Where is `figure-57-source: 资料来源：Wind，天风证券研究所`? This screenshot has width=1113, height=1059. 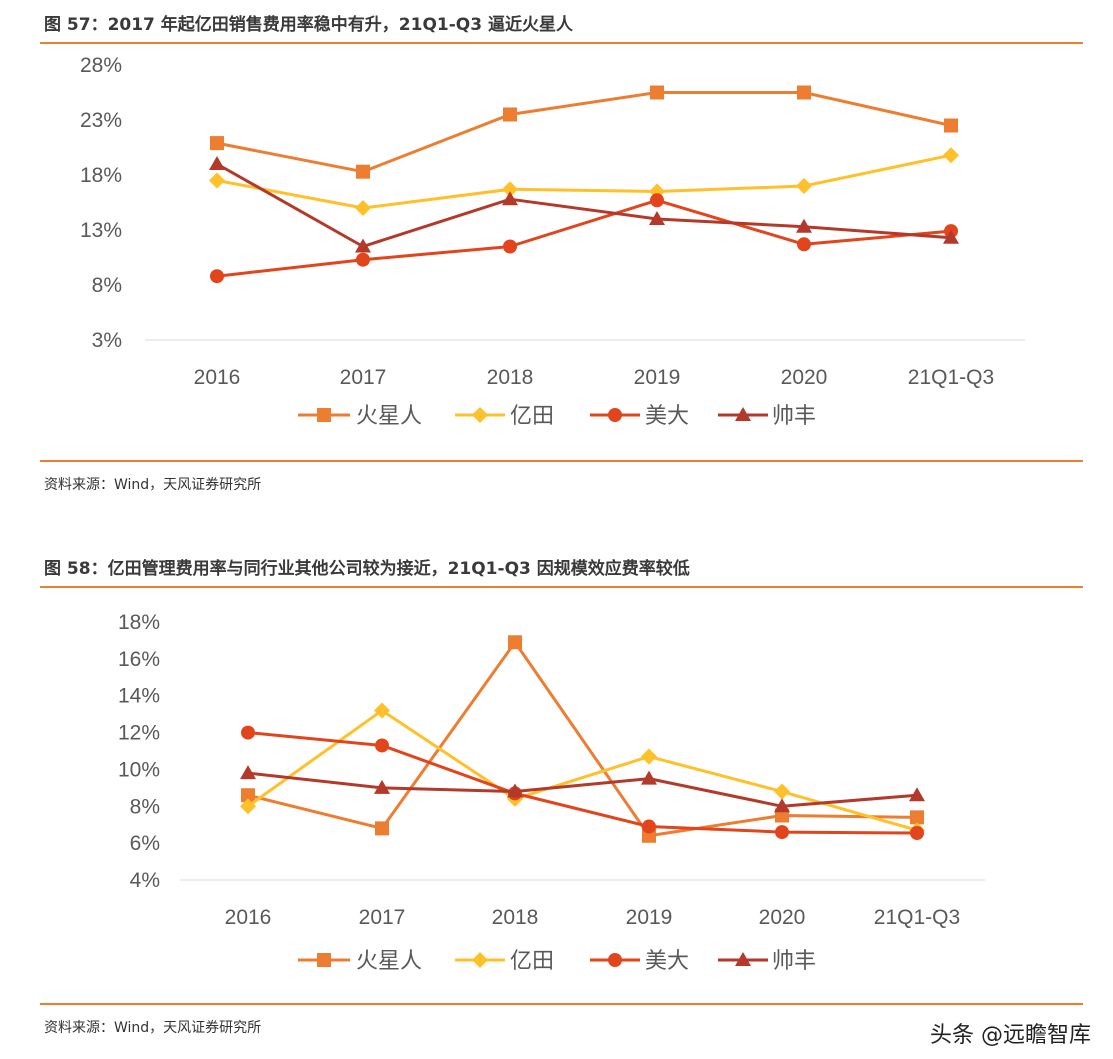 figure-57-source: 资料来源：Wind，天风证券研究所 is located at coordinates (153, 485).